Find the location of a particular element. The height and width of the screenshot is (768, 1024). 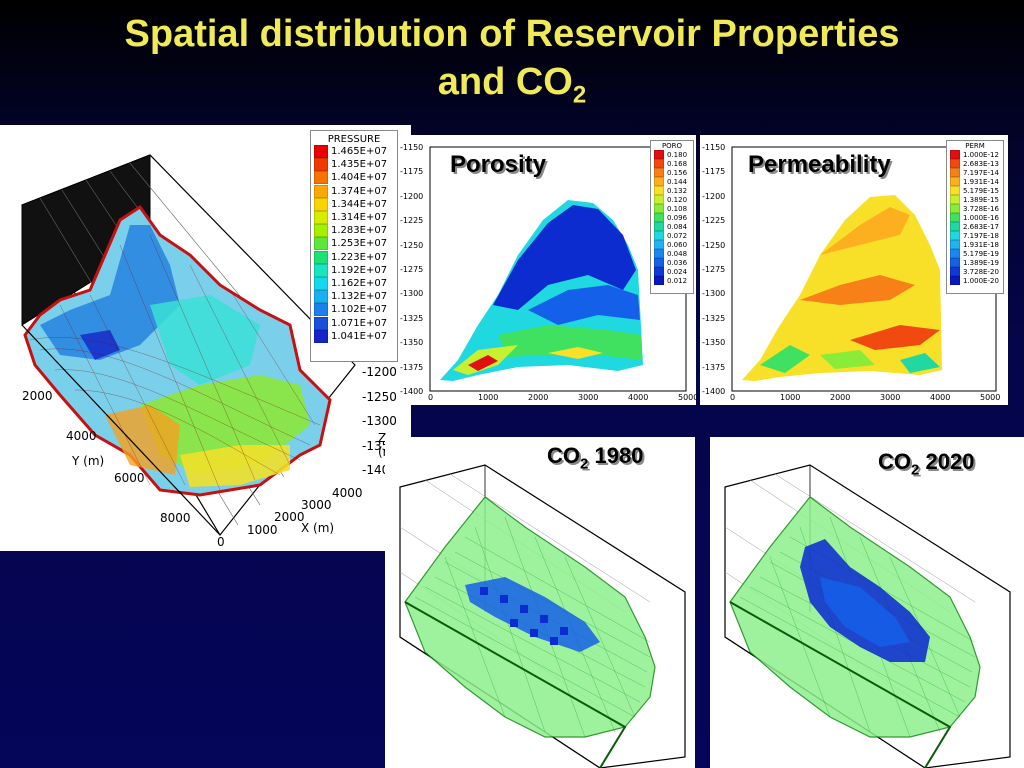

permeability-legend-row: 1.000E-20 is located at coordinates (975, 280).